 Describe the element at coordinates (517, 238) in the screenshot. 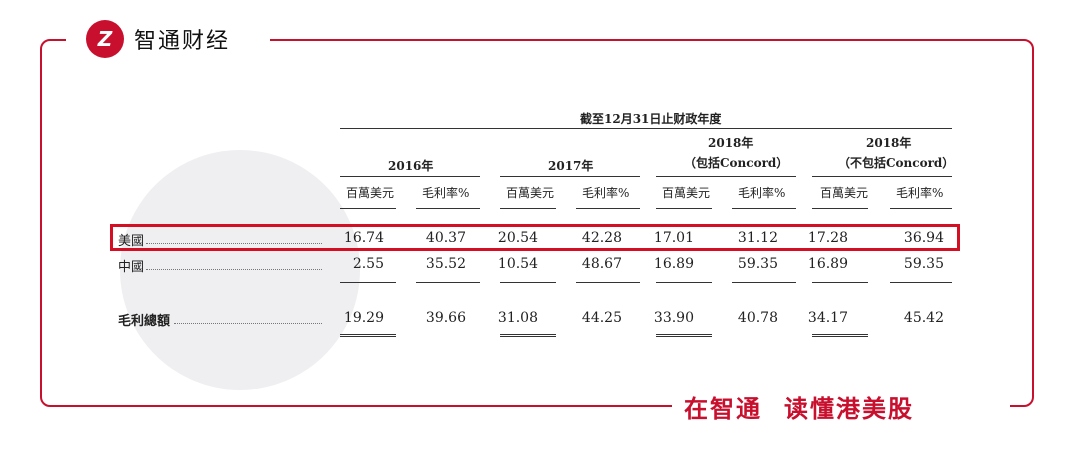

I see `table-cell: 20.54` at that location.